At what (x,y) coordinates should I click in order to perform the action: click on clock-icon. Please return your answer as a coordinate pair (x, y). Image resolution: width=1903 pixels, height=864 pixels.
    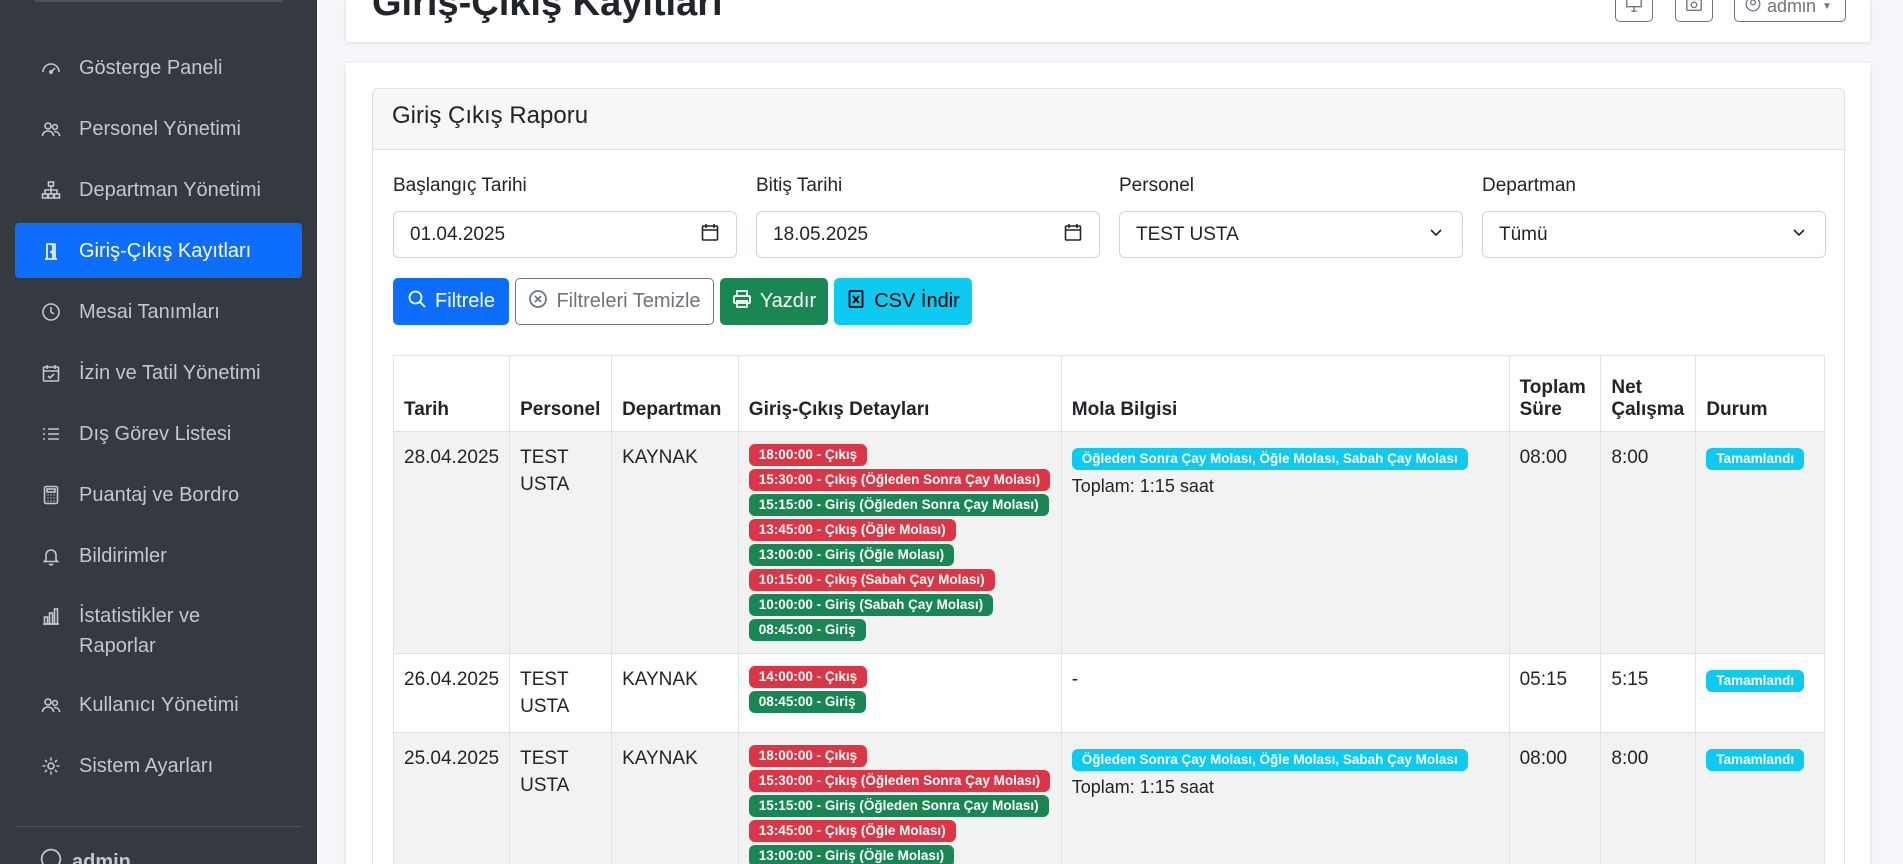
    Looking at the image, I should click on (51, 312).